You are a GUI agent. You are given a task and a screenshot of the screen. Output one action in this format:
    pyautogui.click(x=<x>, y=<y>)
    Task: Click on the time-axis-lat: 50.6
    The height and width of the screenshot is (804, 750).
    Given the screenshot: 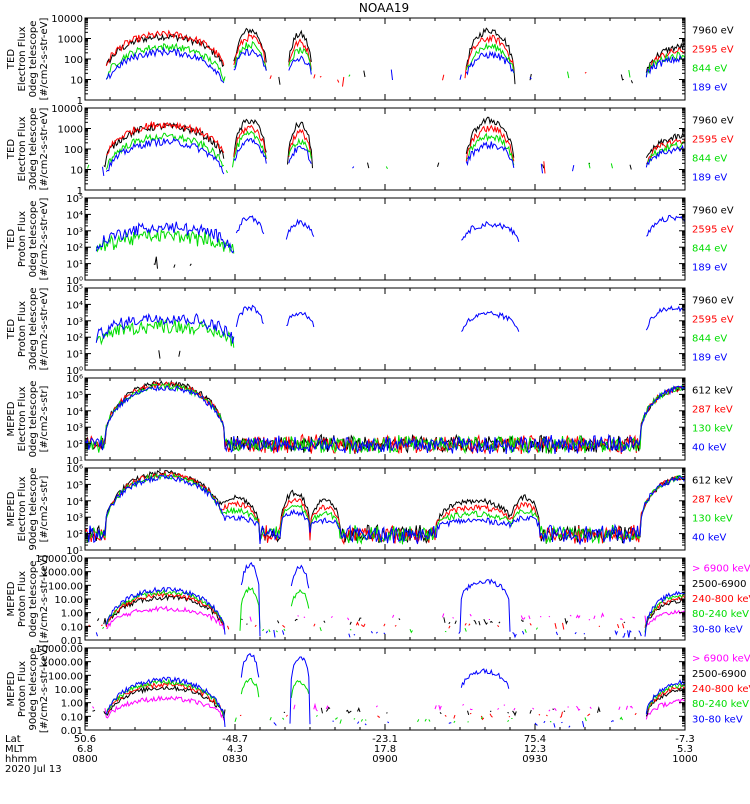 What is the action you would take?
    pyautogui.click(x=85, y=739)
    